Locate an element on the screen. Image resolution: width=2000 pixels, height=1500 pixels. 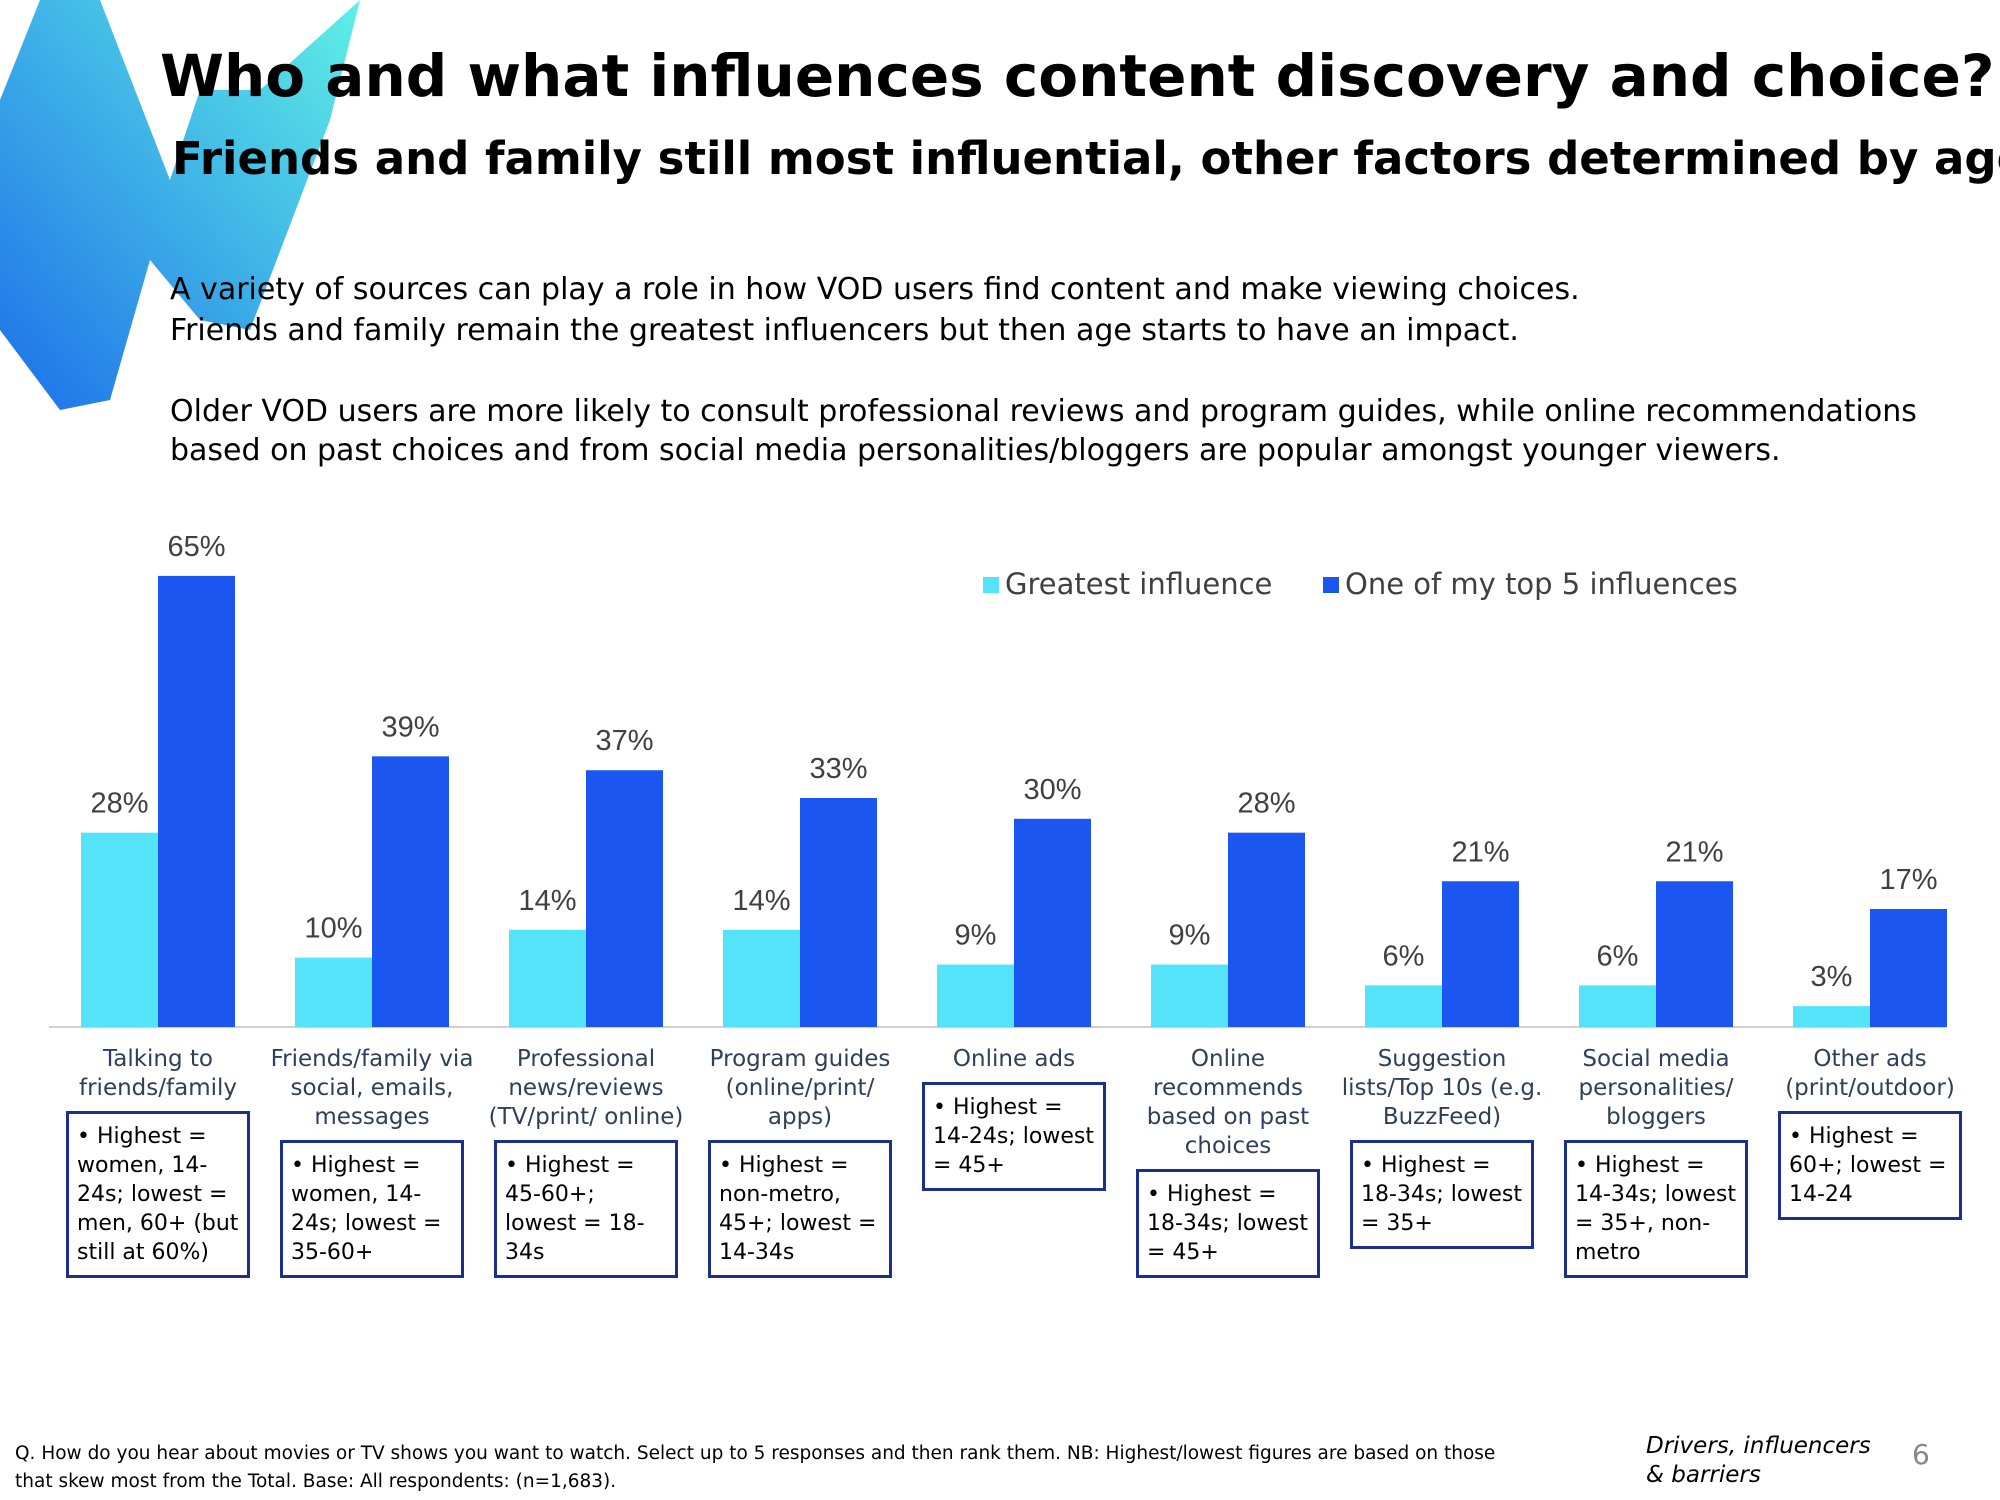
value-label: 3% is located at coordinates (1832, 977).